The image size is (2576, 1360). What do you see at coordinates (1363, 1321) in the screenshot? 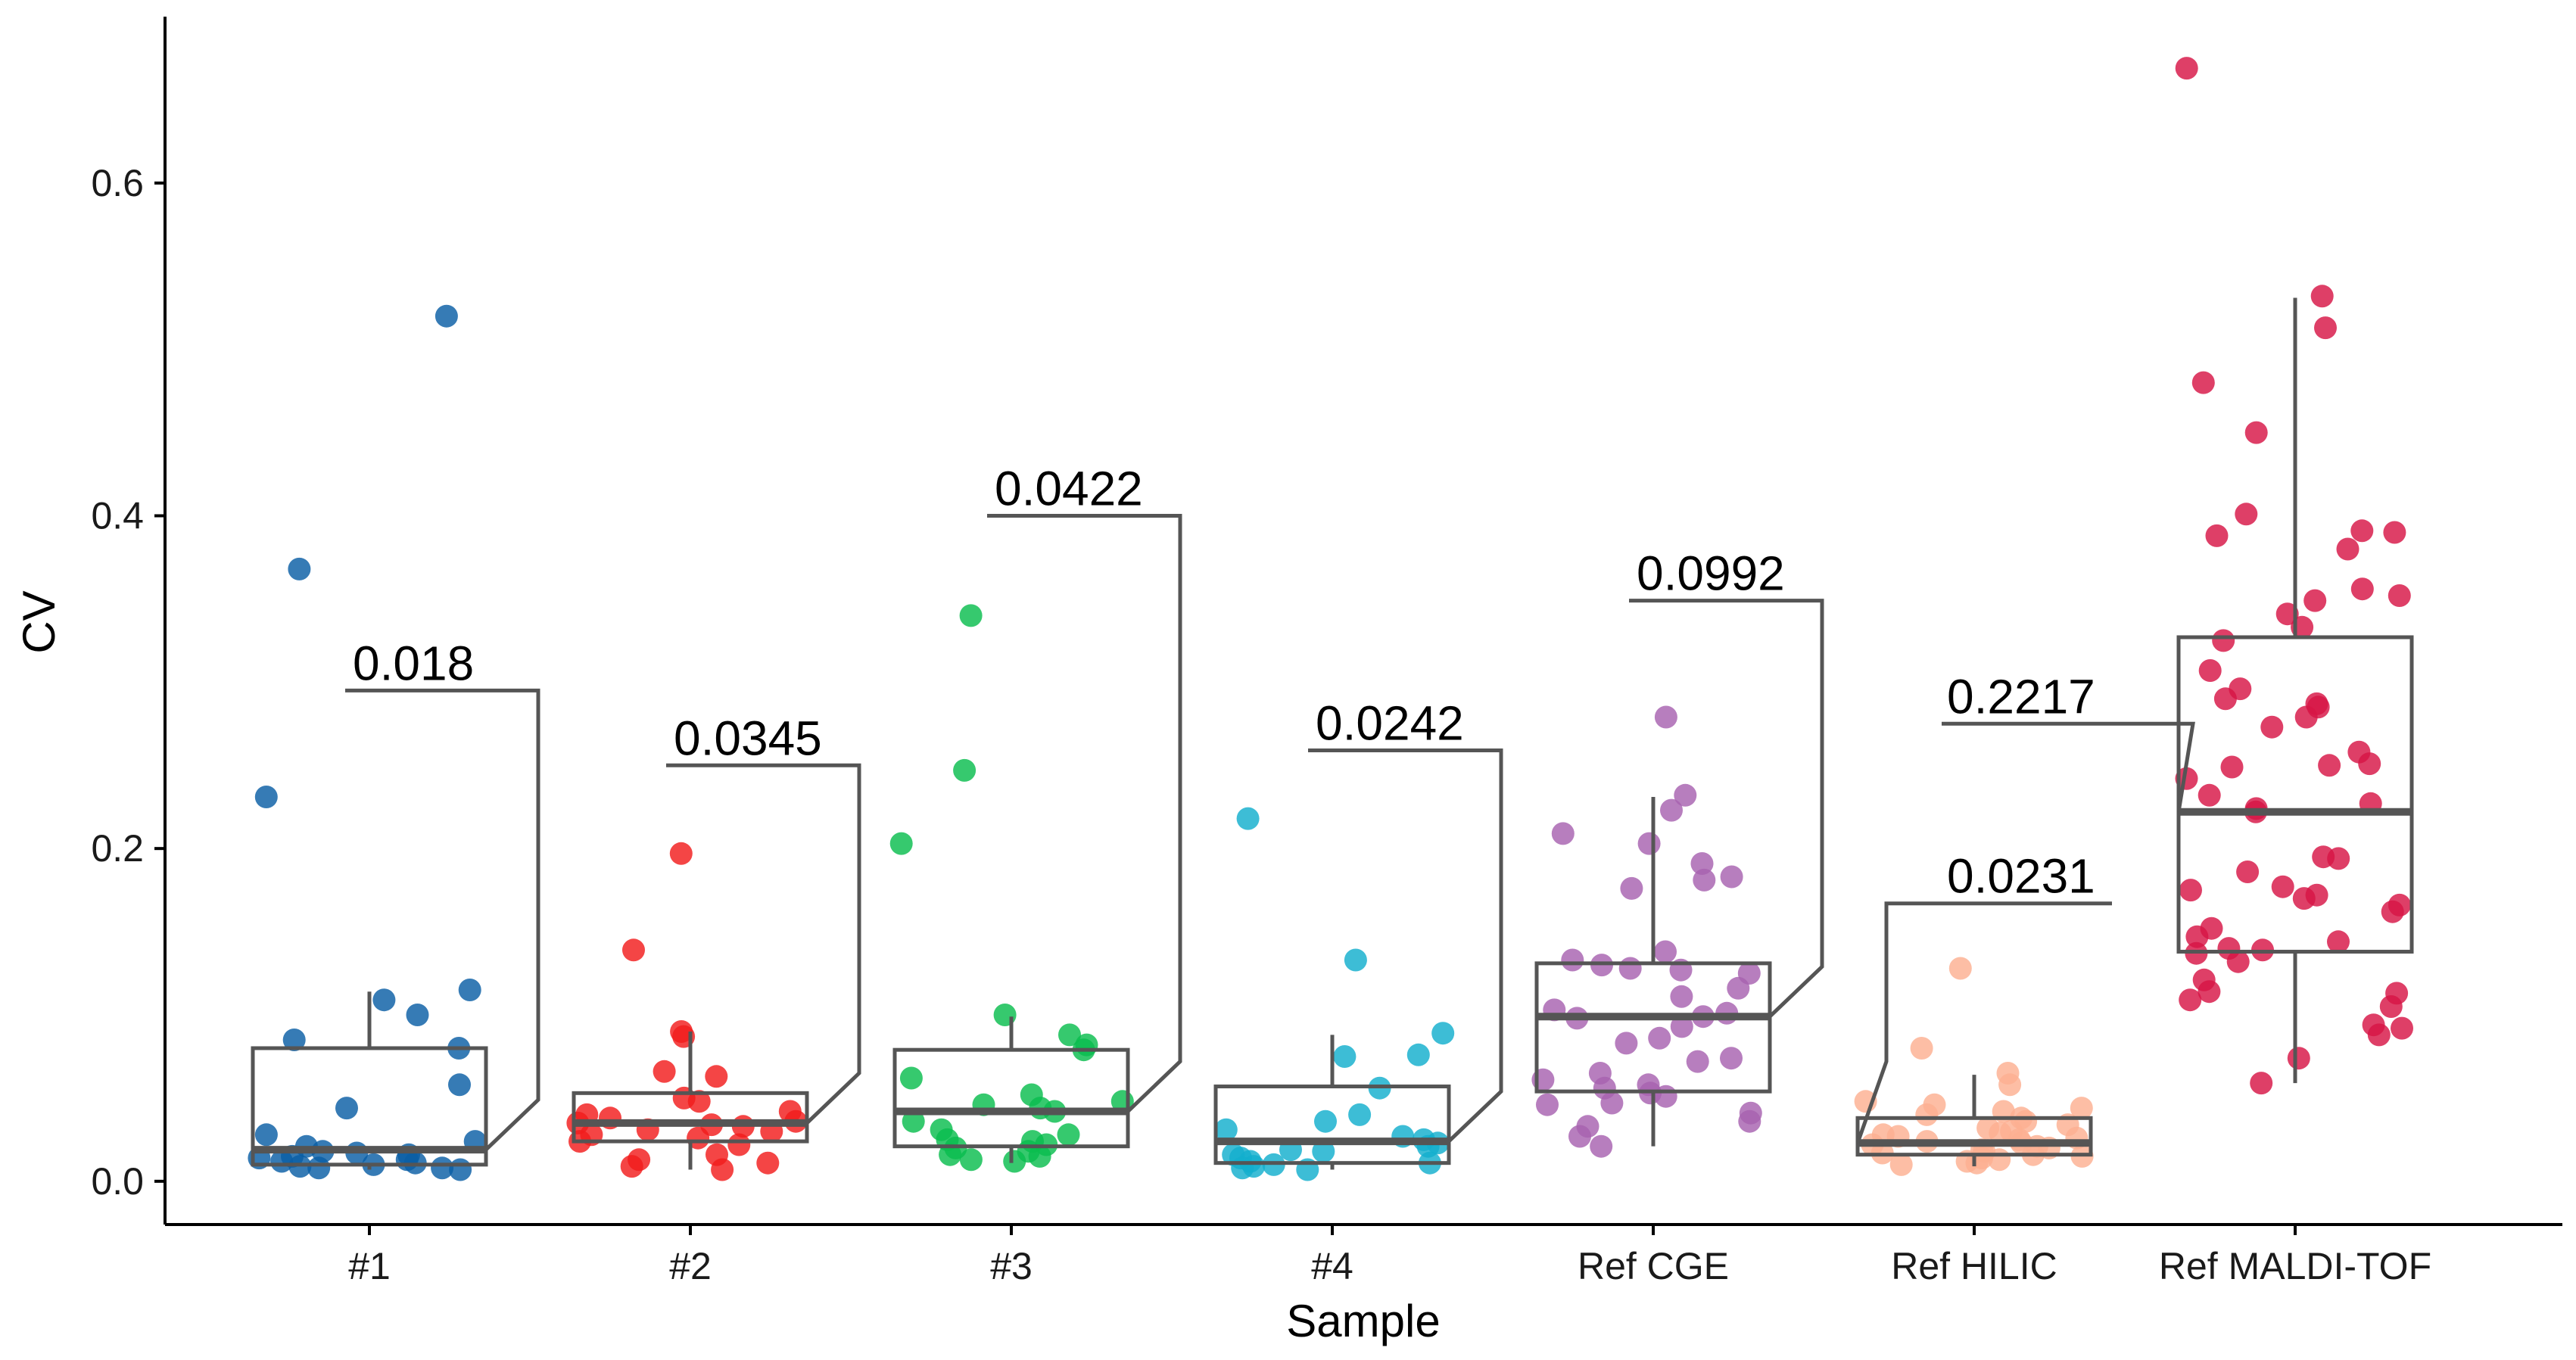
I see `x-axis-title: Sample` at bounding box center [1363, 1321].